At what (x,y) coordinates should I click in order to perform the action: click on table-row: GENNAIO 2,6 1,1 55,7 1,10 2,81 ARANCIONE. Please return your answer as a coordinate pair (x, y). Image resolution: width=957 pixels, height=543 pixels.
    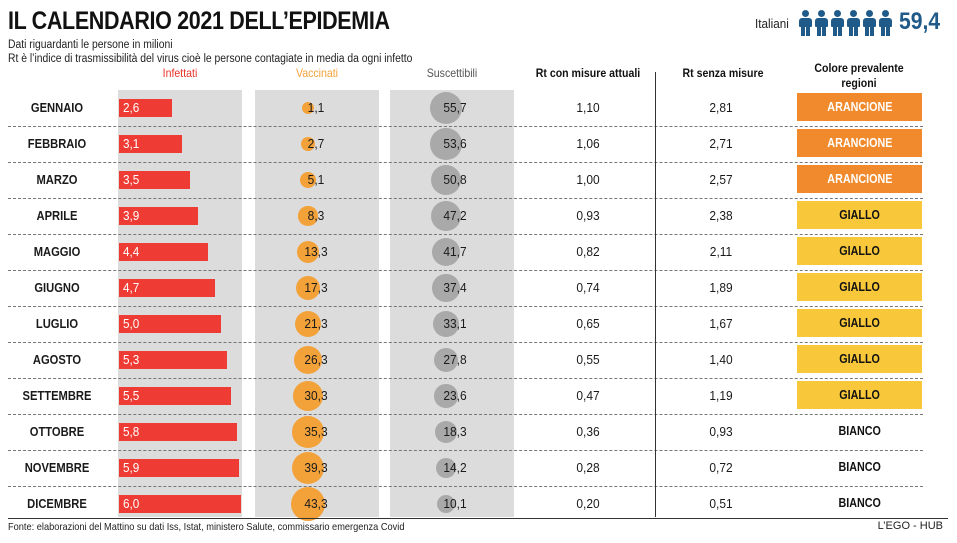
    Looking at the image, I should click on (465, 108).